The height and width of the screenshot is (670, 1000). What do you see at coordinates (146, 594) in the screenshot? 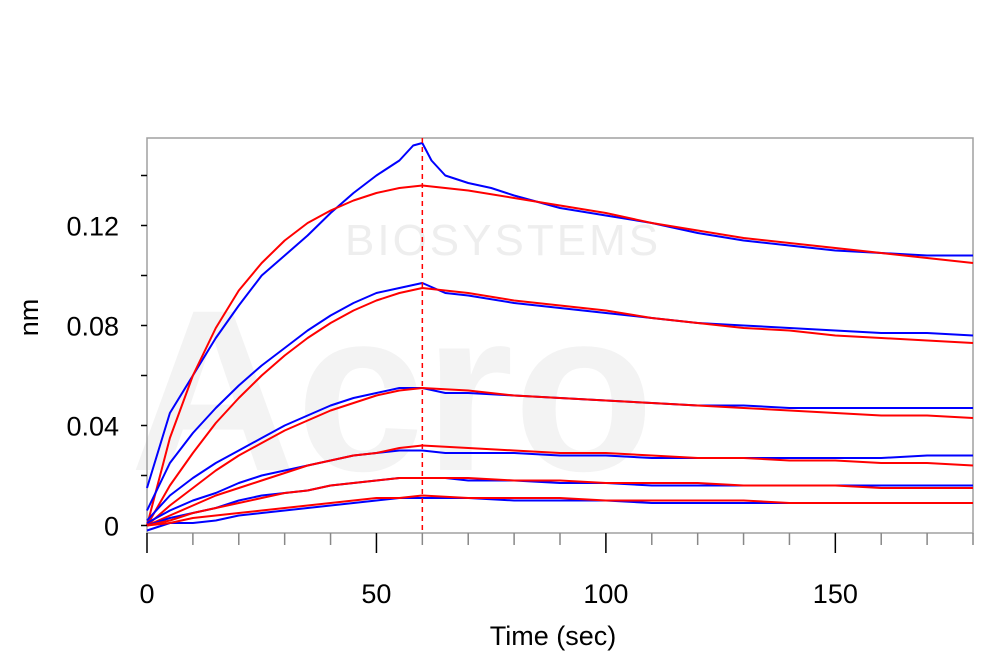
I see `x-tick-label: 0` at bounding box center [146, 594].